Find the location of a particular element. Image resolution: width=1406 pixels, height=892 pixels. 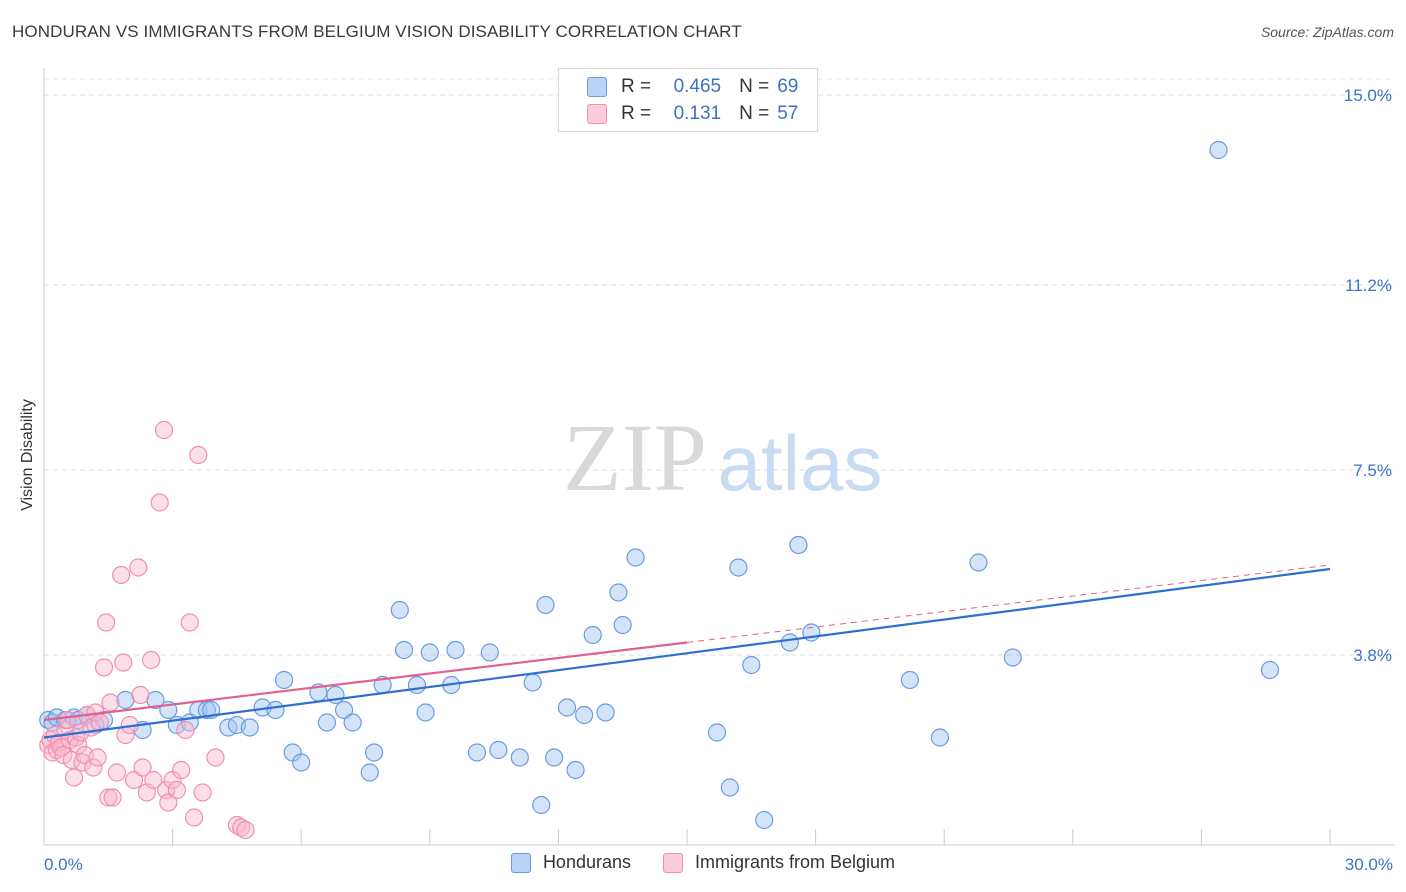

x-tick-label: 30.0% is located at coordinates (1369, 864).